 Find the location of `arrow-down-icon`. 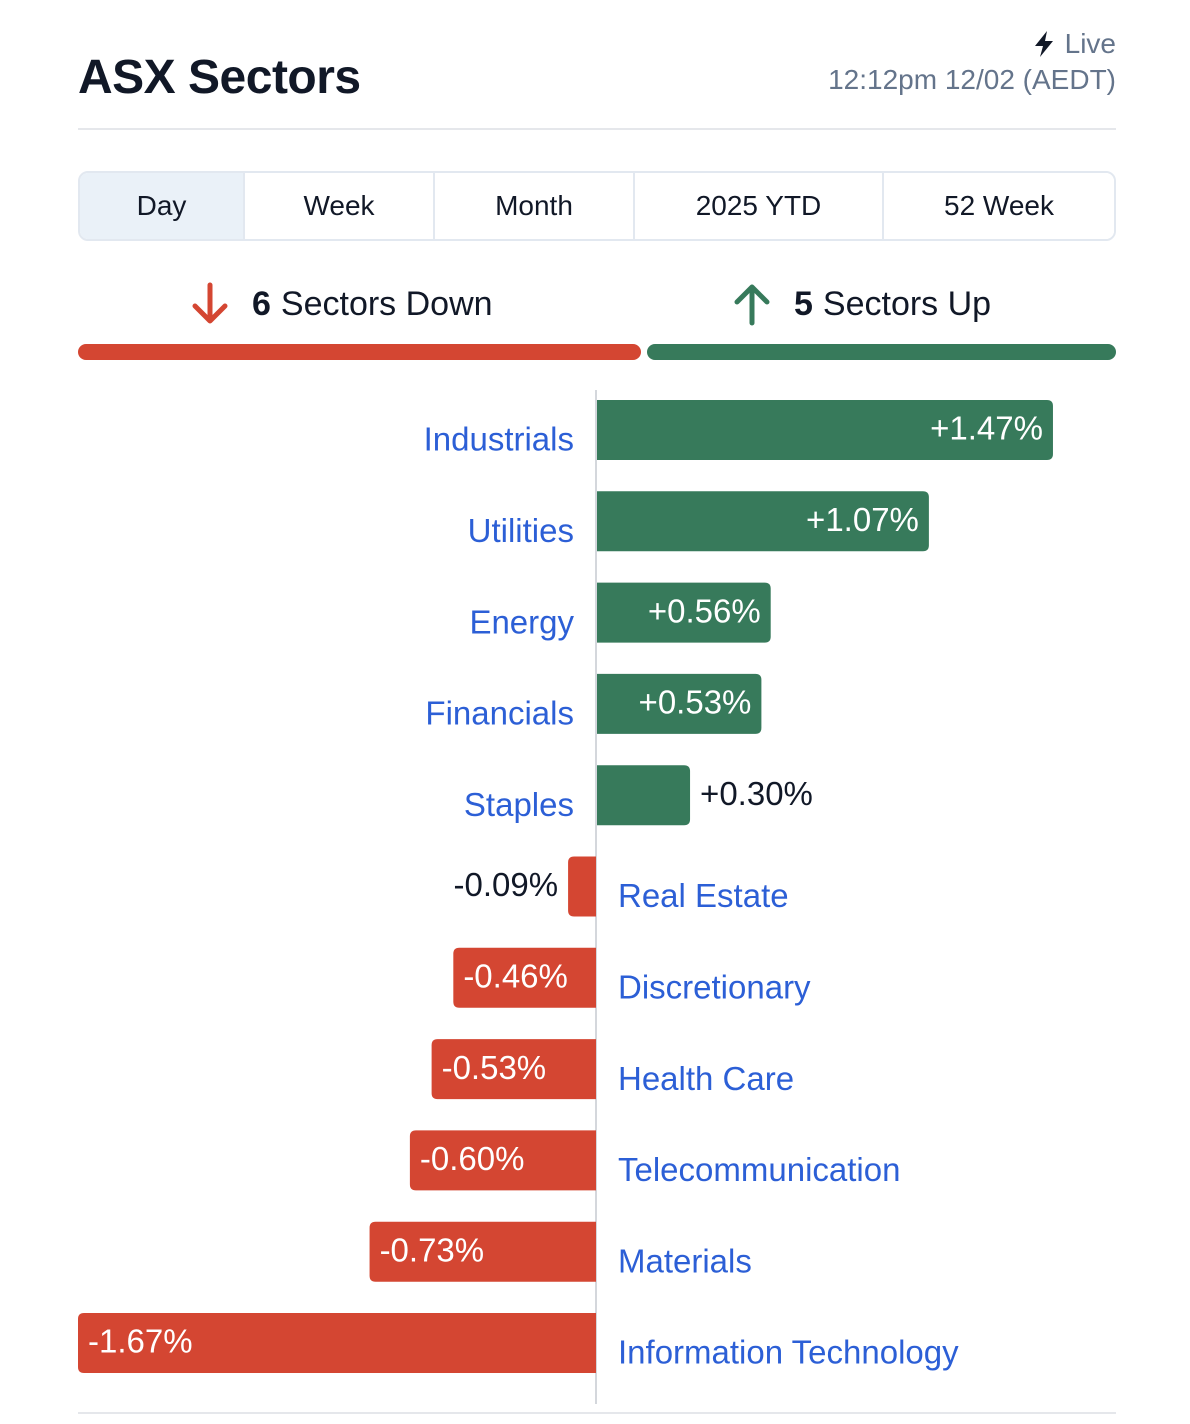

arrow-down-icon is located at coordinates (210, 303).